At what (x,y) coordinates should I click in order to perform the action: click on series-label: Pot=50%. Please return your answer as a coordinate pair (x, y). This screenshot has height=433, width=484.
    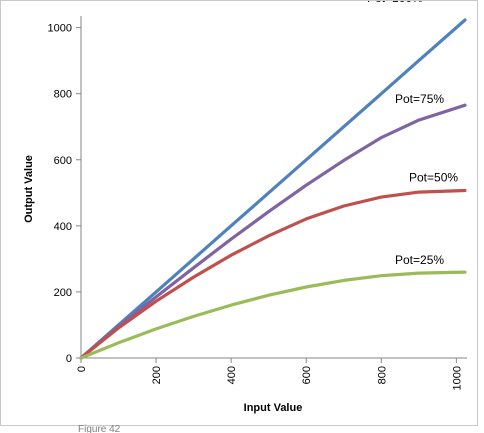
    Looking at the image, I should click on (433, 177).